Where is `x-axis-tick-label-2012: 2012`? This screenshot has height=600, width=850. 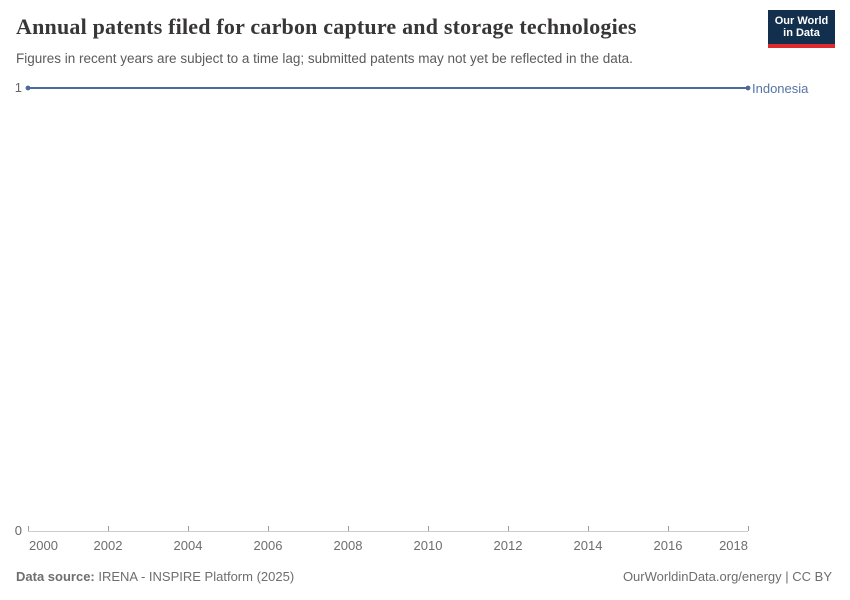
x-axis-tick-label-2012: 2012 is located at coordinates (508, 545).